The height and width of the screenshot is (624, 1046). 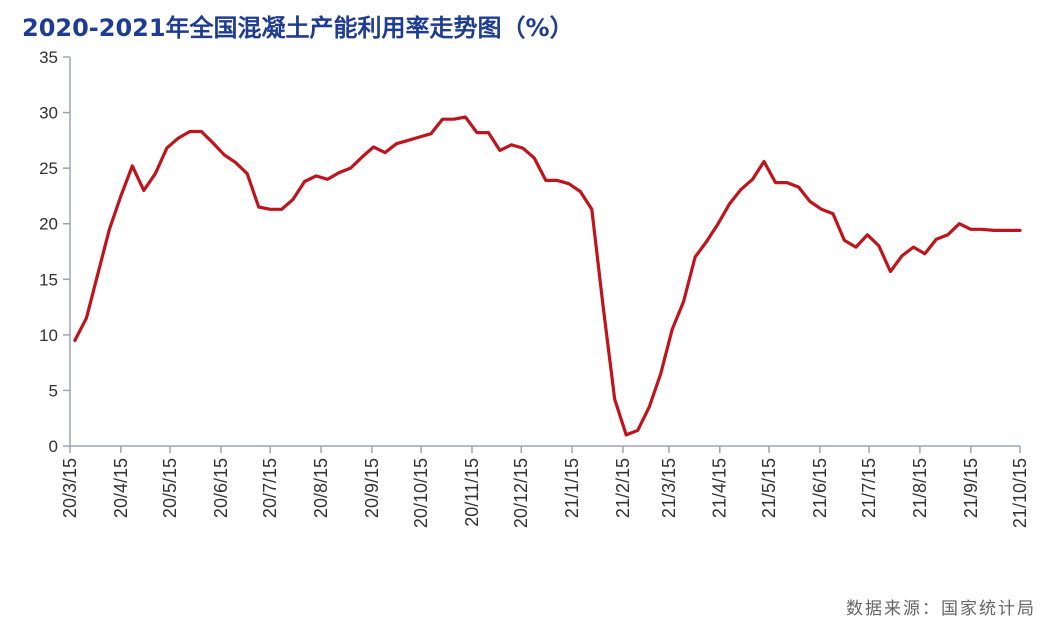 What do you see at coordinates (869, 488) in the screenshot?
I see `x-tick-label: 21/7/15` at bounding box center [869, 488].